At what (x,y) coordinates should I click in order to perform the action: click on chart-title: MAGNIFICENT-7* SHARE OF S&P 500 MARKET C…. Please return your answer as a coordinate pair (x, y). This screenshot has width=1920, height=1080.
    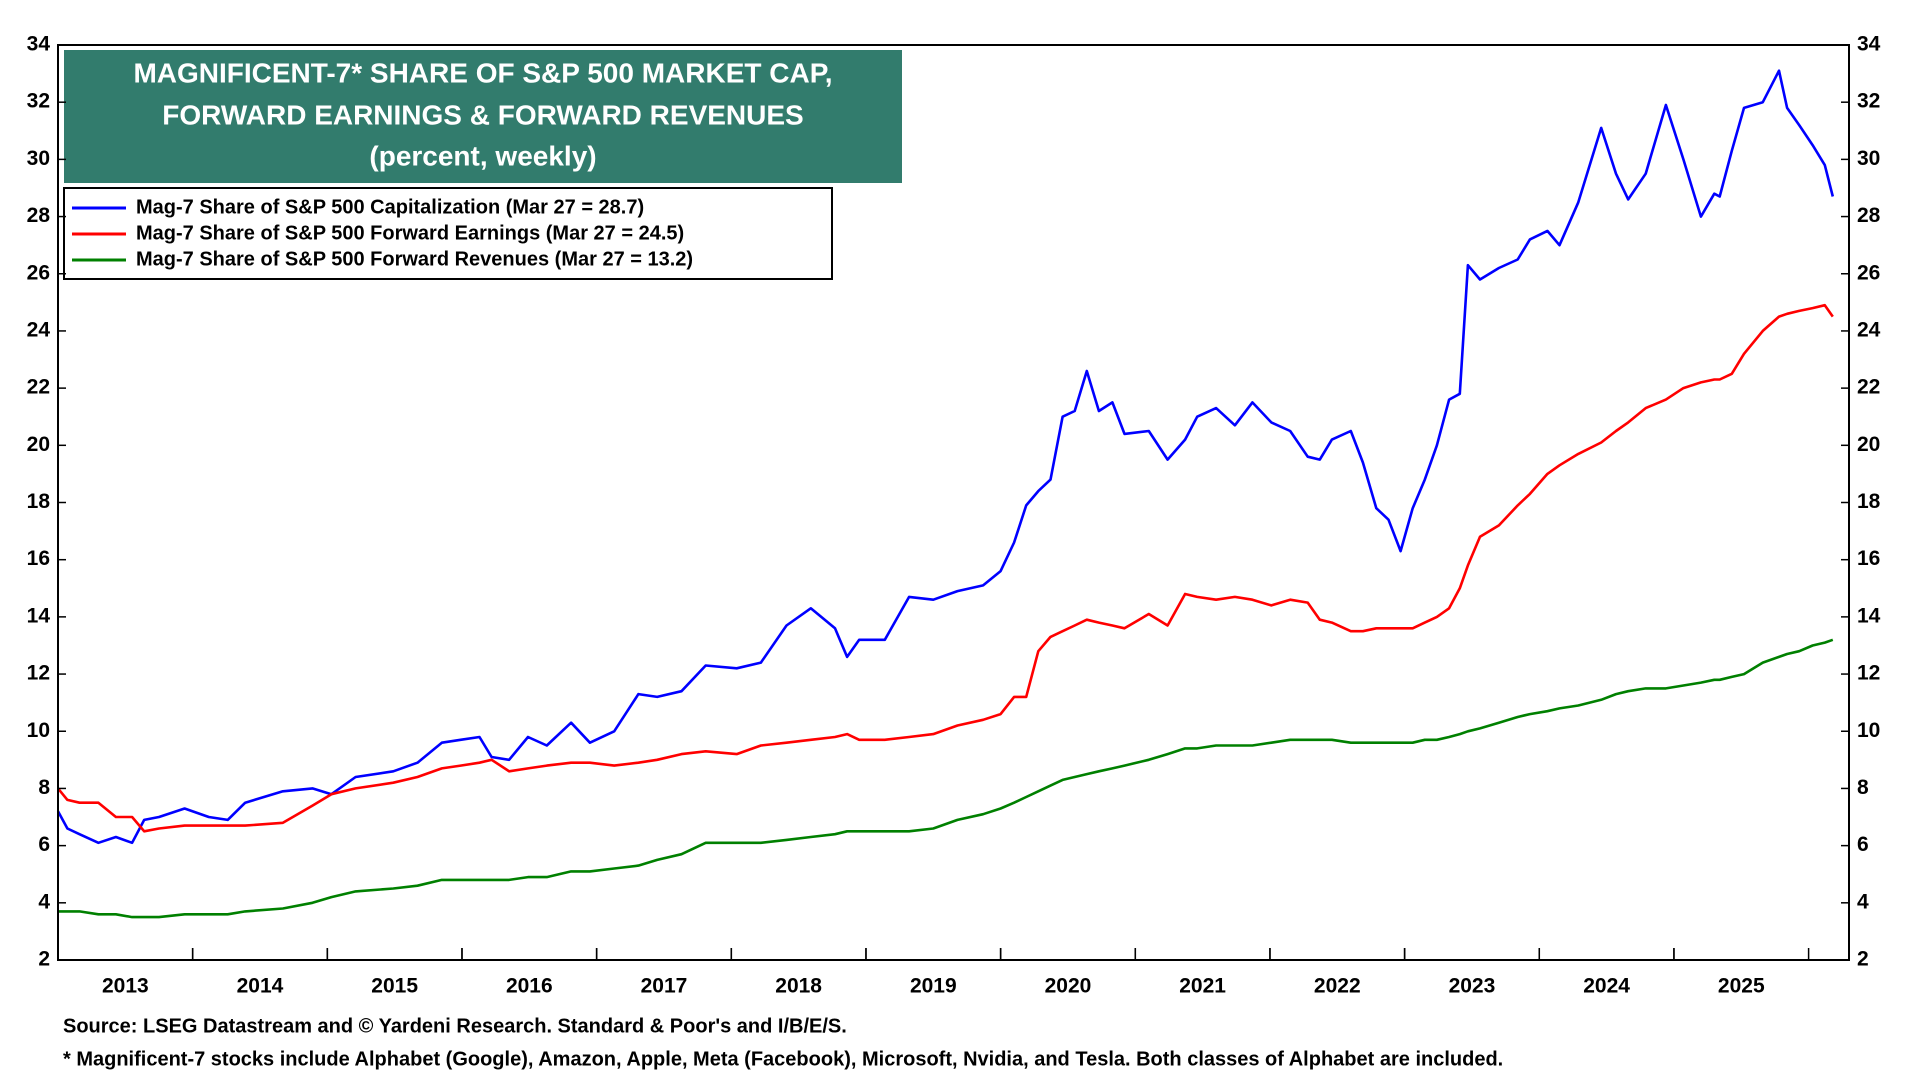
    Looking at the image, I should click on (482, 72).